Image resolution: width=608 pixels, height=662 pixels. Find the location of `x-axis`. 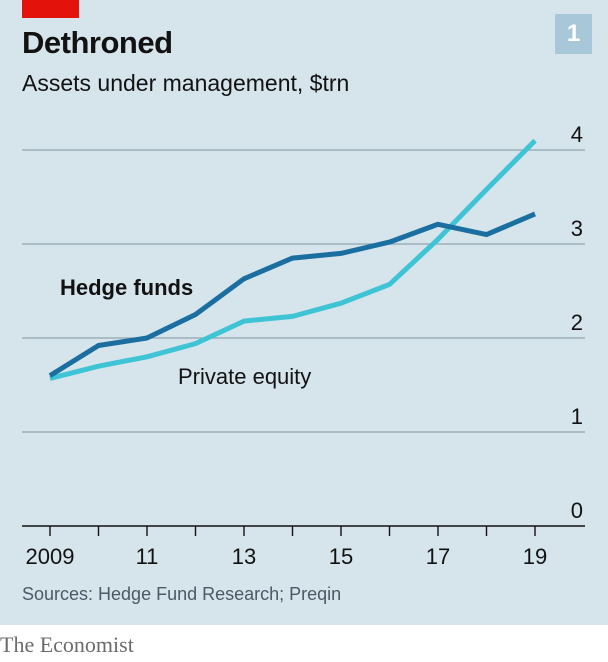

x-axis is located at coordinates (303, 530).